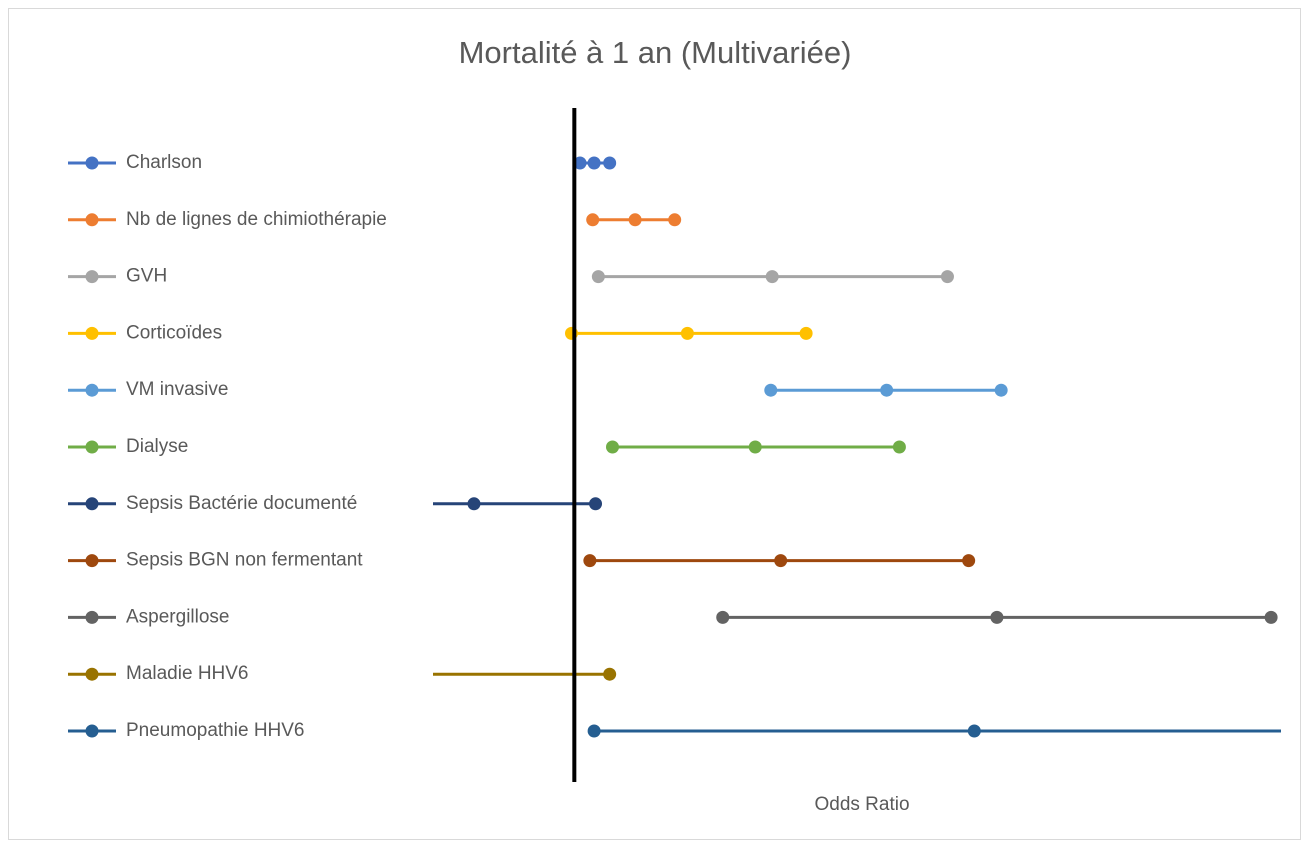  I want to click on legend-label: Corticoïdes, so click(174, 332).